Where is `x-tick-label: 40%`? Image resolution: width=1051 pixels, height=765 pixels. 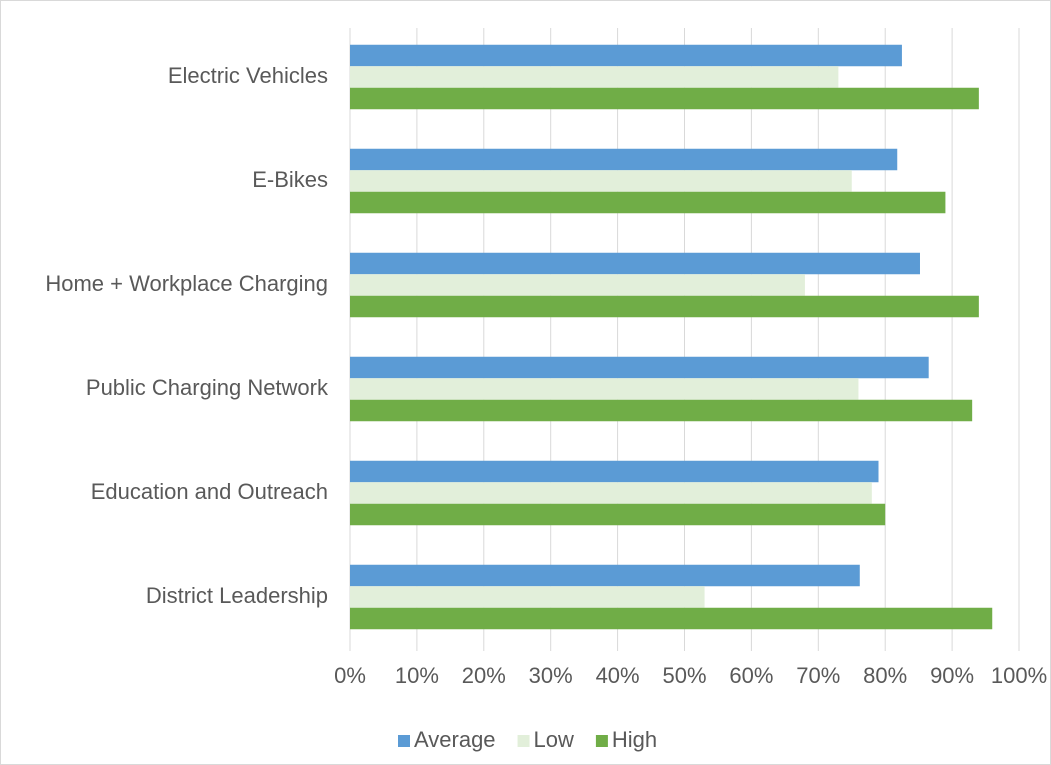 x-tick-label: 40% is located at coordinates (618, 675).